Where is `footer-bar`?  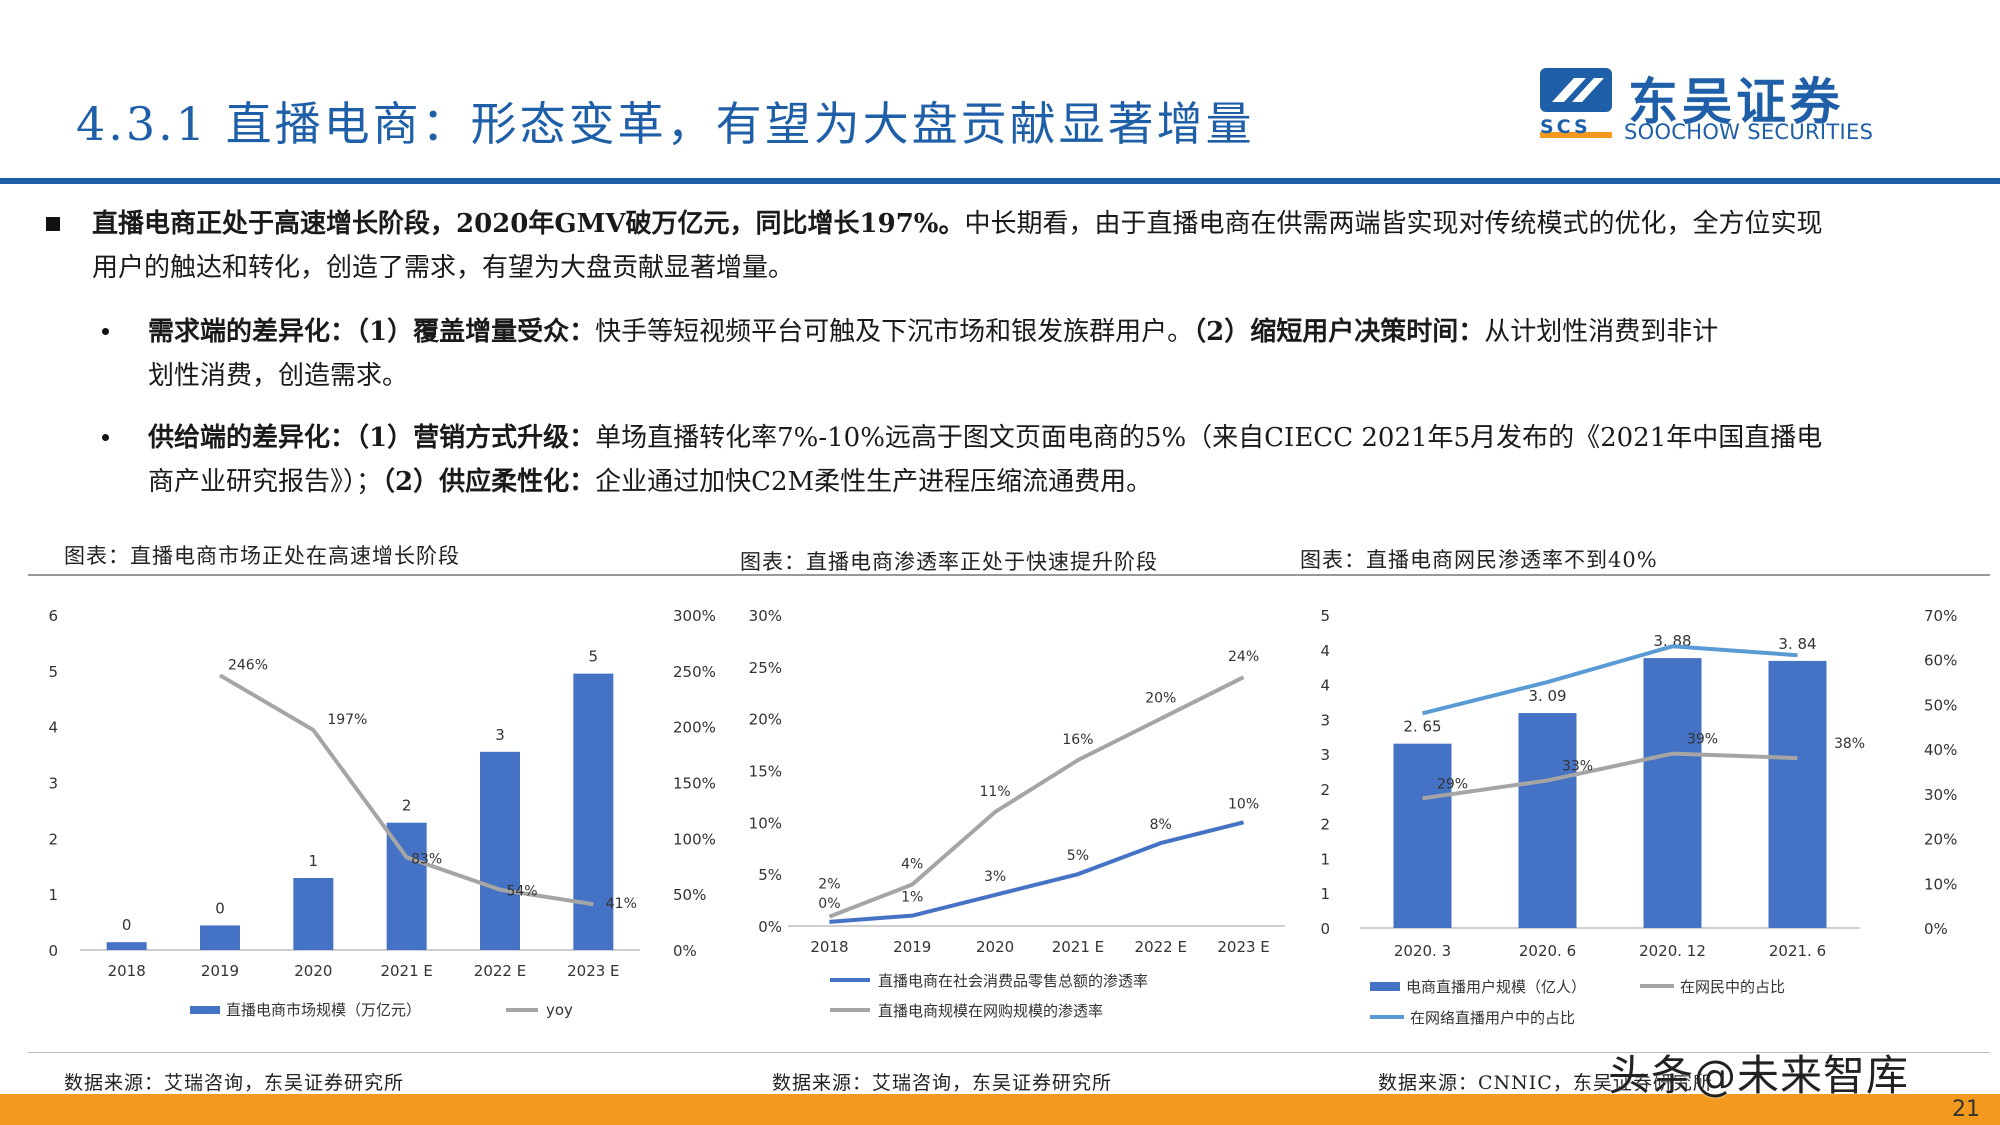 footer-bar is located at coordinates (1000, 1109).